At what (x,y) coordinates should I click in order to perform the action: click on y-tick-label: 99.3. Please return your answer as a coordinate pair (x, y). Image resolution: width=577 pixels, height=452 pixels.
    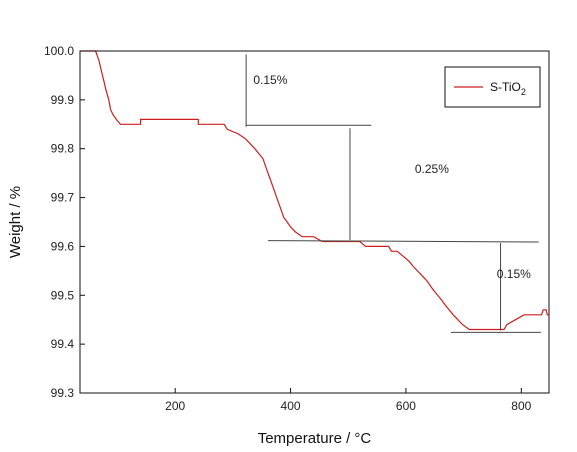
    Looking at the image, I should click on (63, 393).